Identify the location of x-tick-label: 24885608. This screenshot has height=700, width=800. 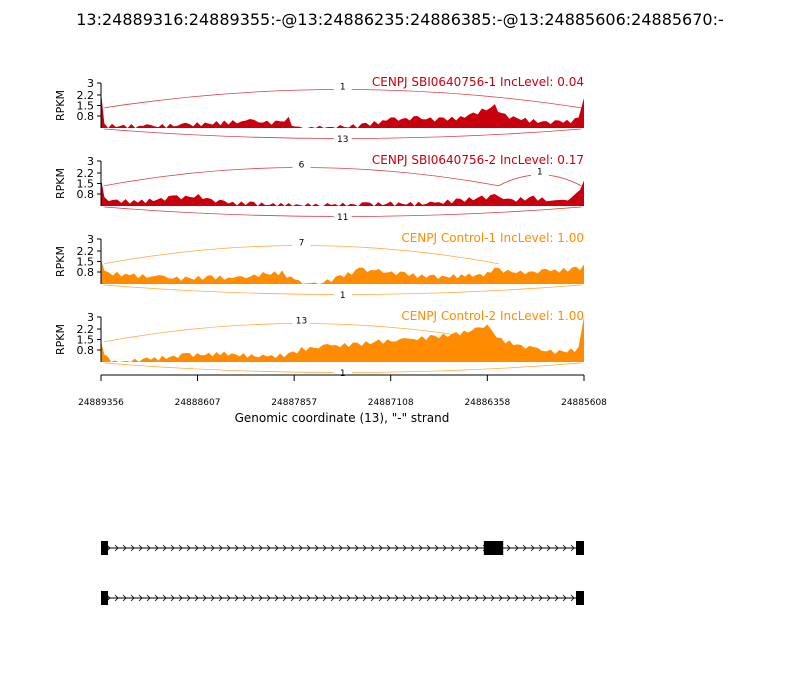
(584, 403).